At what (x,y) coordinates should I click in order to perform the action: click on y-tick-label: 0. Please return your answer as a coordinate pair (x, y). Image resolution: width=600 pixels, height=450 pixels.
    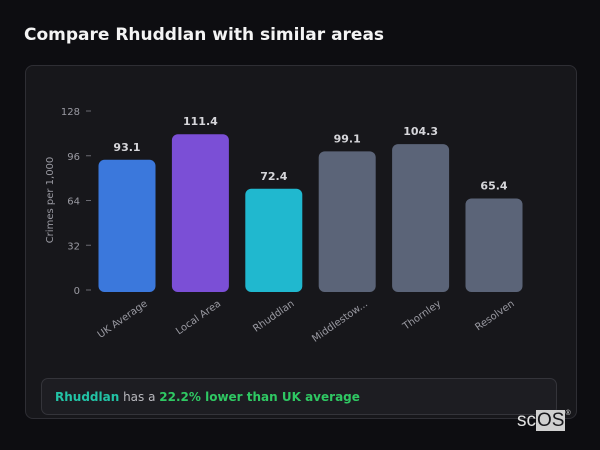
    Looking at the image, I should click on (77, 291).